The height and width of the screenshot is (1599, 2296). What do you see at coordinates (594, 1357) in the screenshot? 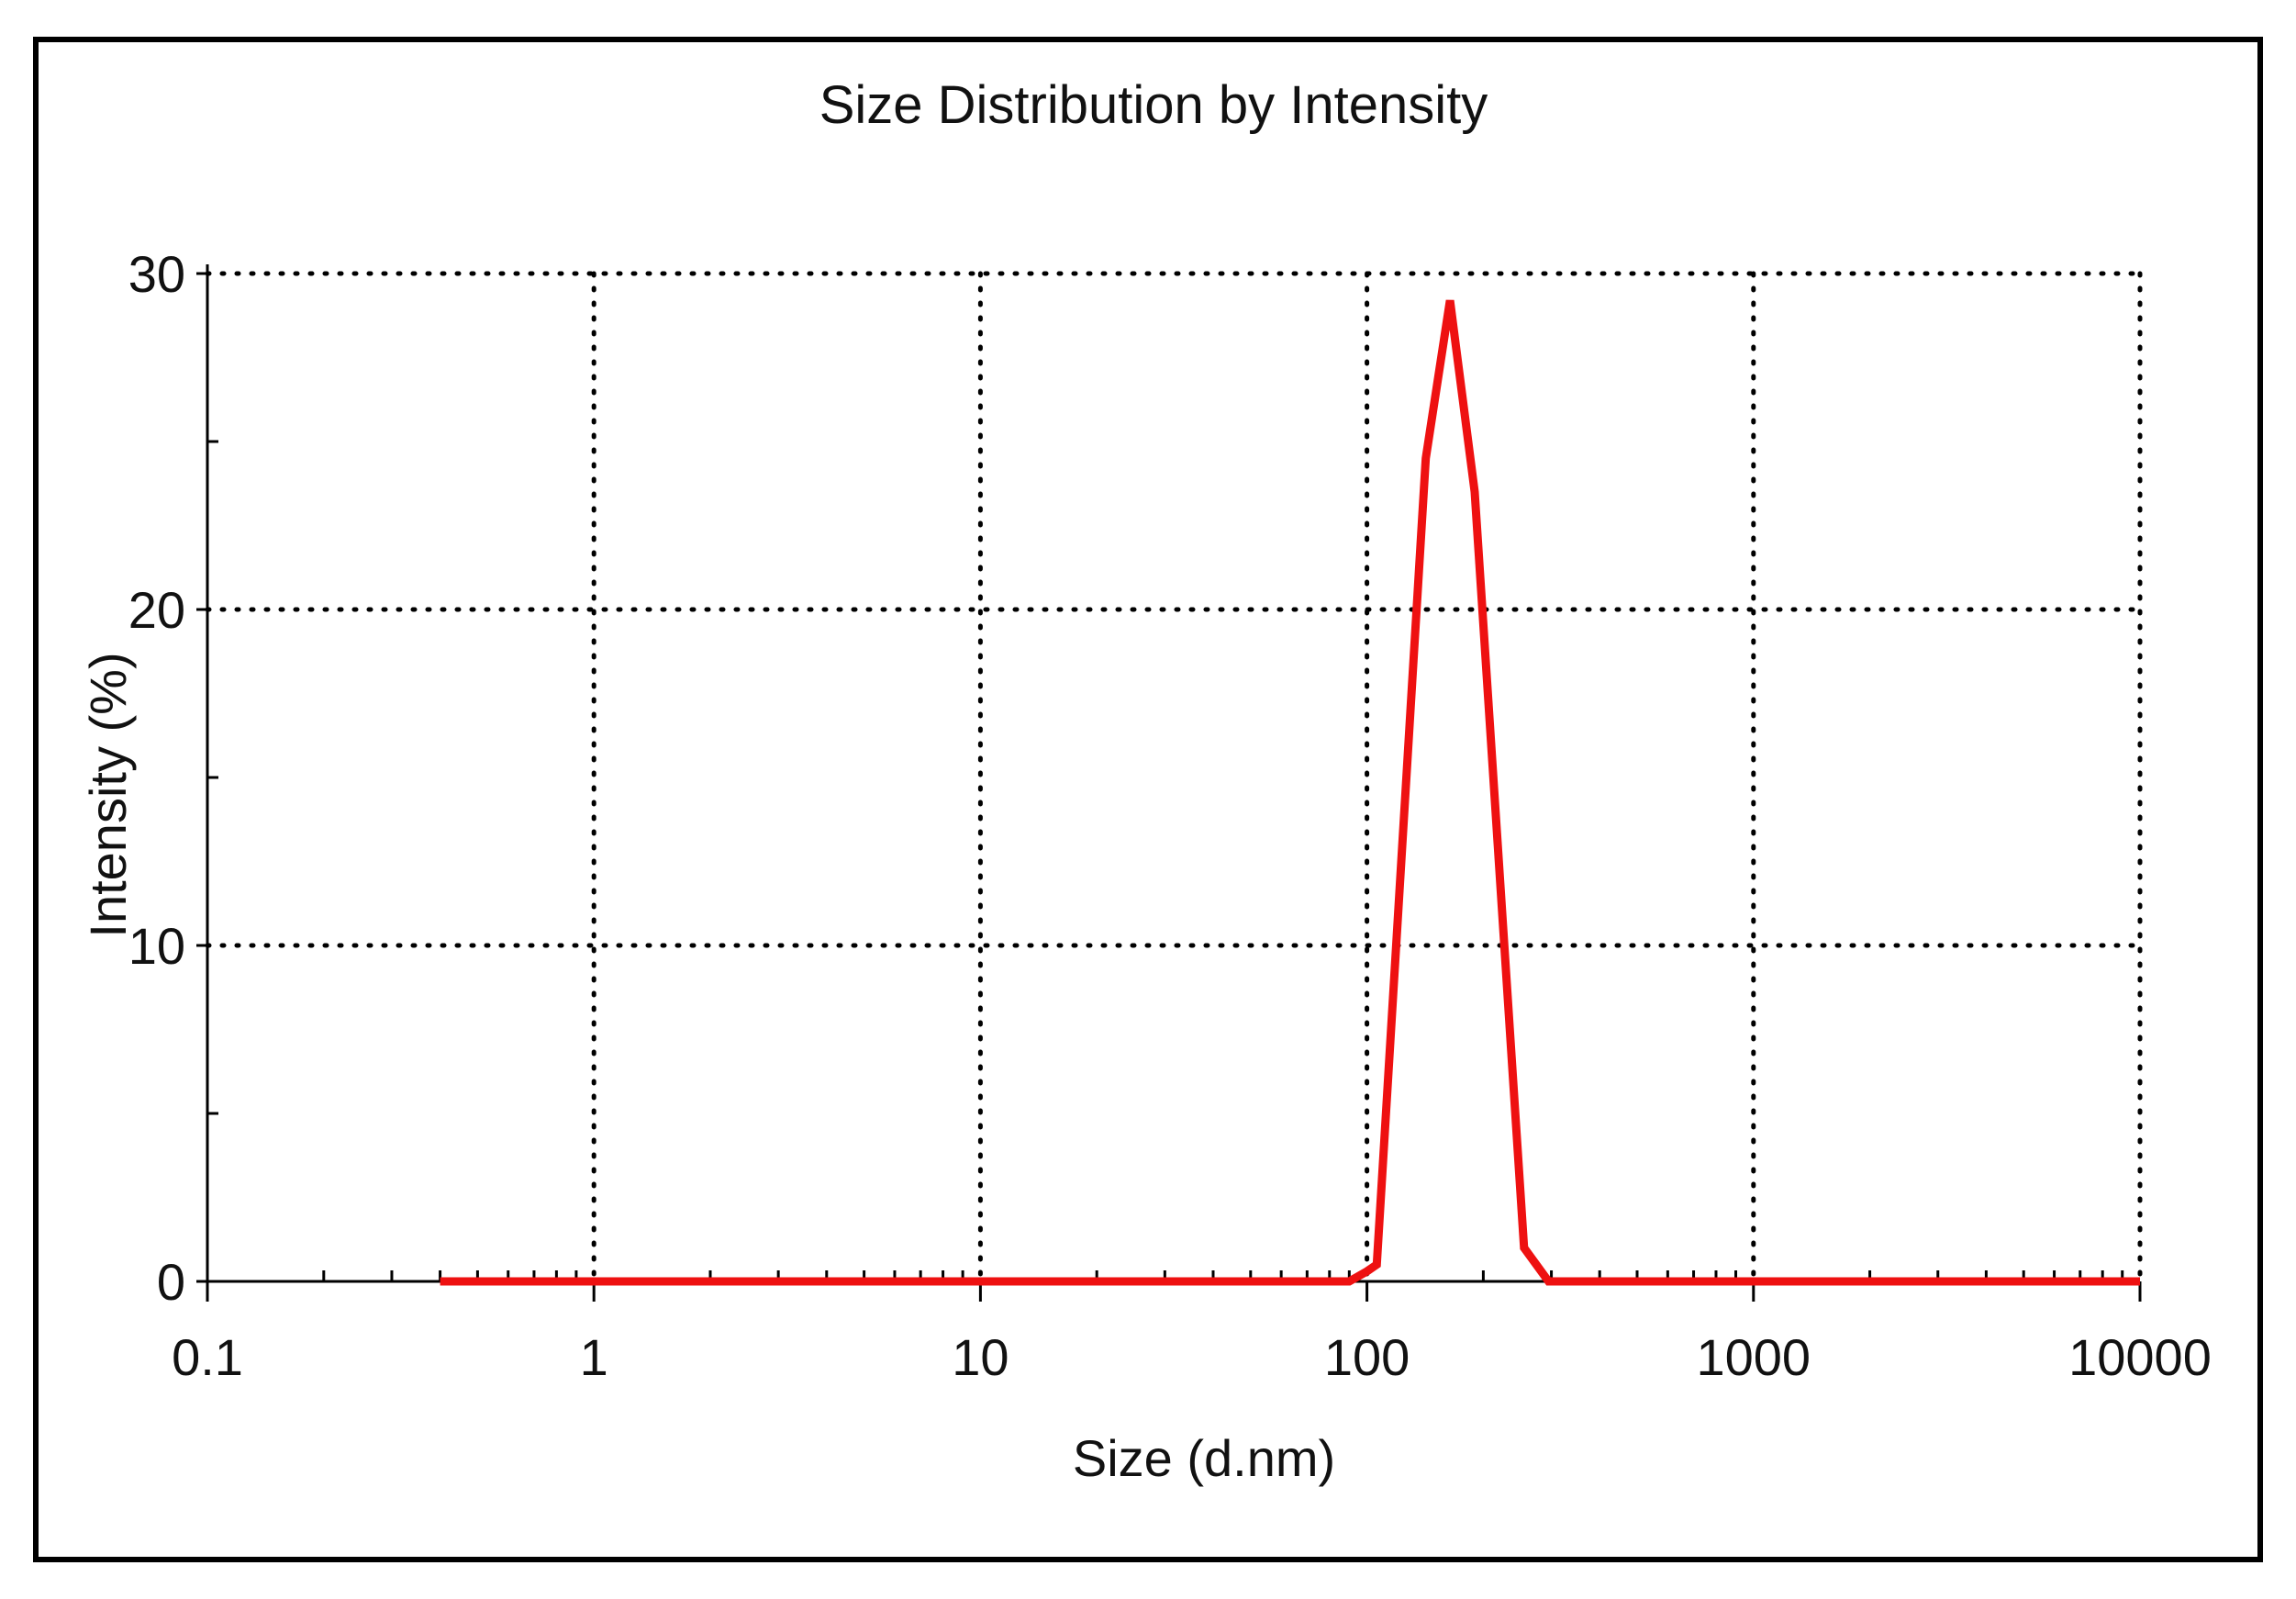
I see `x-tick-label: 1` at bounding box center [594, 1357].